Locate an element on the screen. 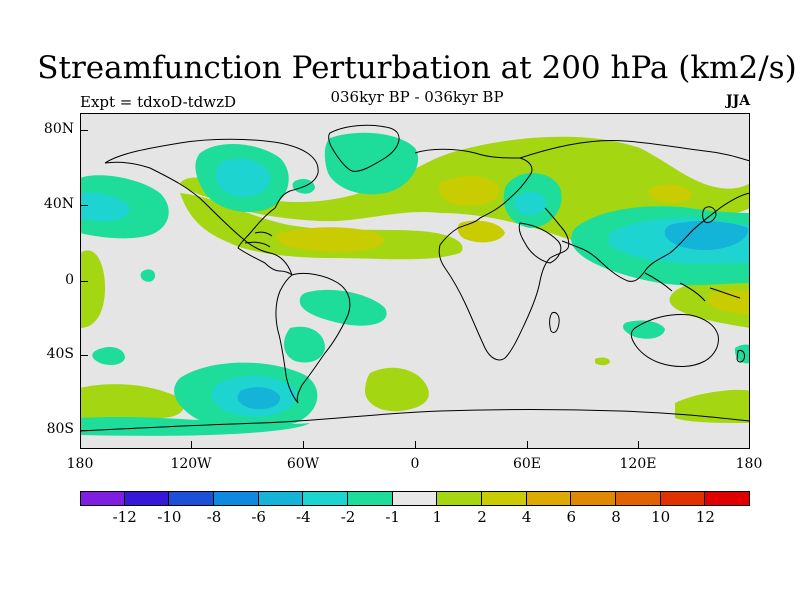 This screenshot has height=600, width=800. contour-n2-asia is located at coordinates (530, 203).